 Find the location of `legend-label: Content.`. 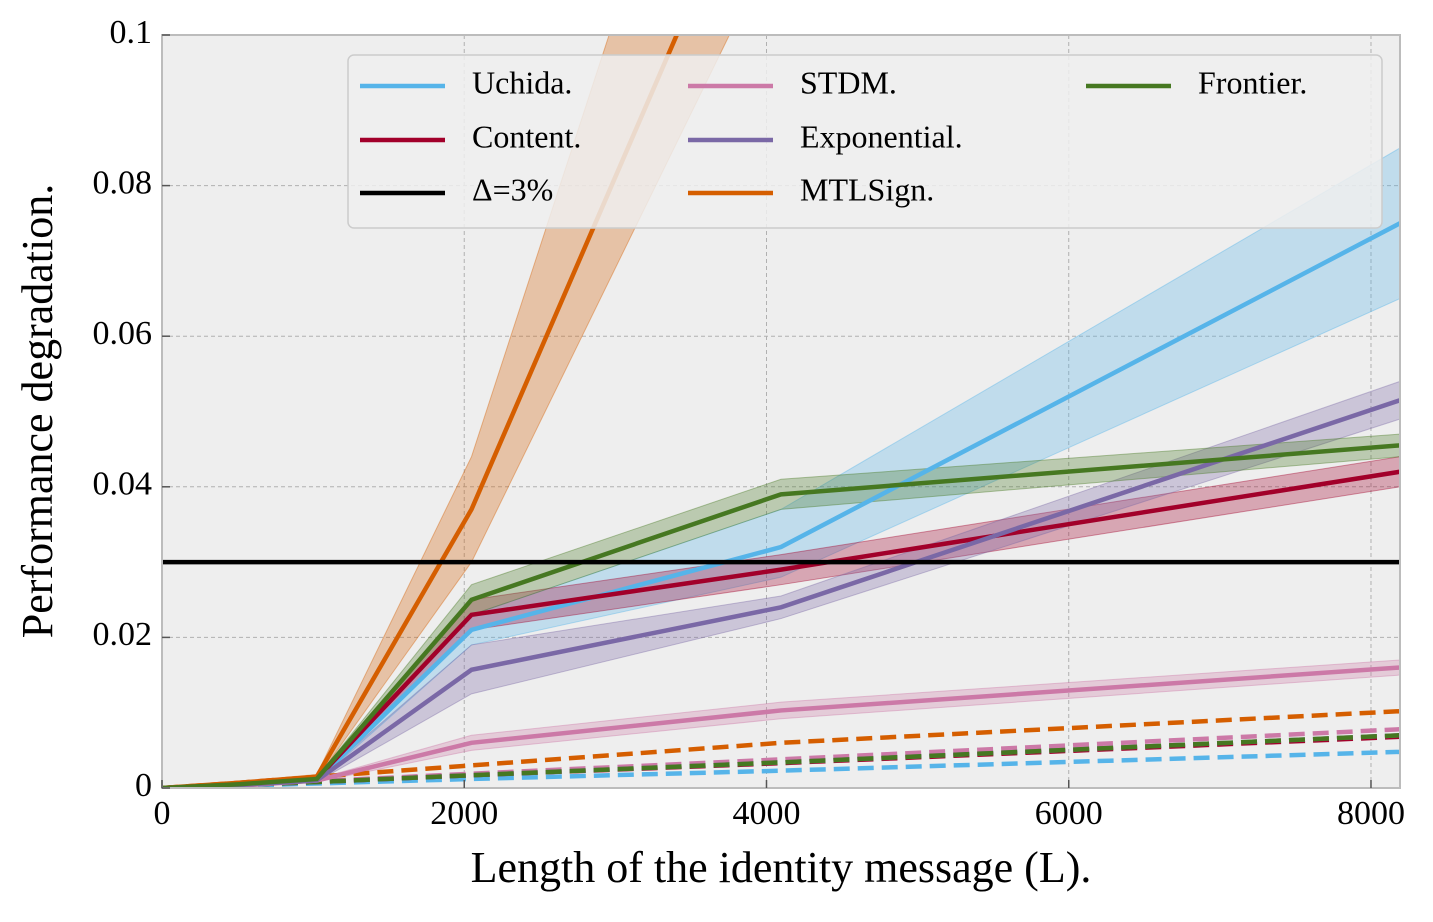

legend-label: Content. is located at coordinates (526, 136).